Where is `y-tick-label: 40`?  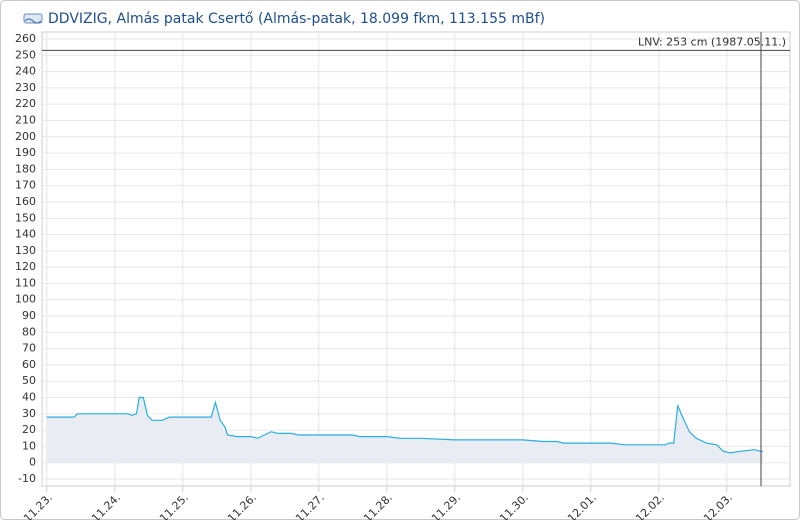 y-tick-label: 40 is located at coordinates (29, 397).